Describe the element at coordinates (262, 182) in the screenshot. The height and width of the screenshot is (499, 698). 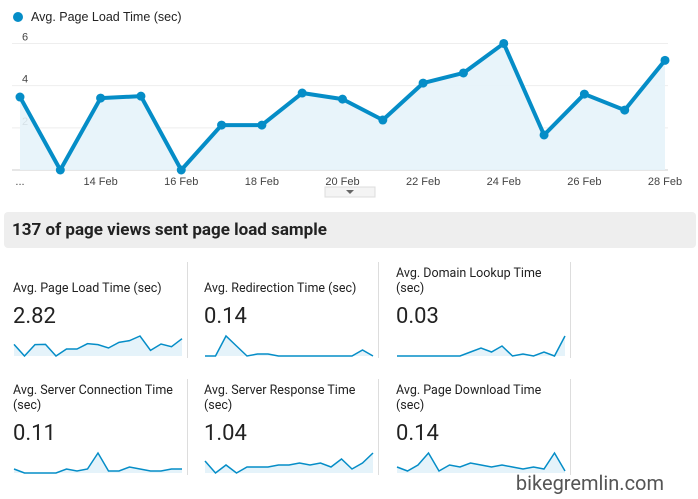
I see `x-tick-label: 18 Feb` at that location.